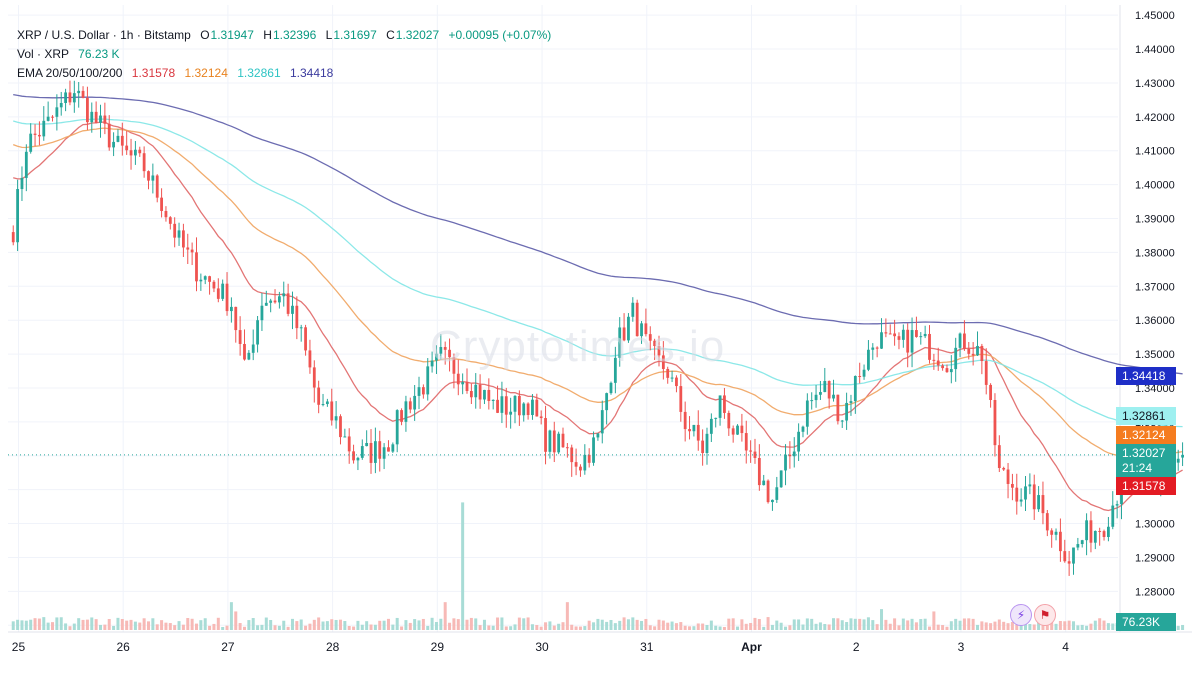  What do you see at coordinates (1021, 615) in the screenshot?
I see `lightning-icon: ⚡` at bounding box center [1021, 615].